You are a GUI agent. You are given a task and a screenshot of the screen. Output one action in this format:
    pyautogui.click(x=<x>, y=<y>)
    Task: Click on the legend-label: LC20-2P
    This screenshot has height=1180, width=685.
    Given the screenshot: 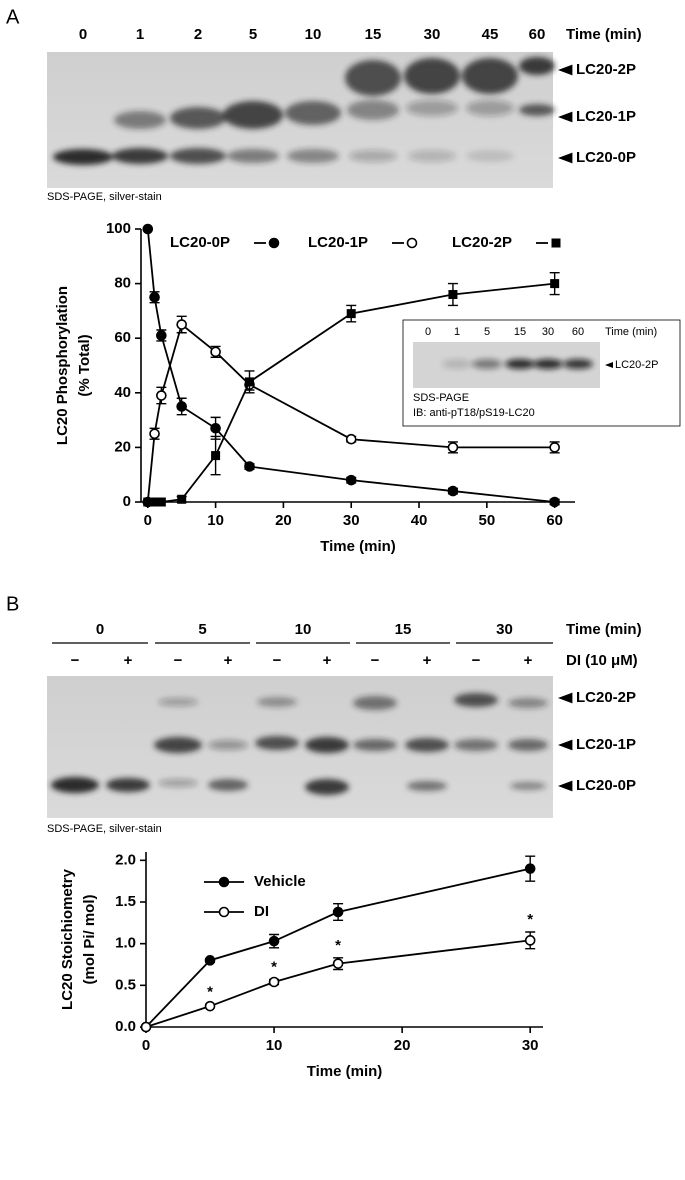 What is the action you would take?
    pyautogui.click(x=482, y=242)
    